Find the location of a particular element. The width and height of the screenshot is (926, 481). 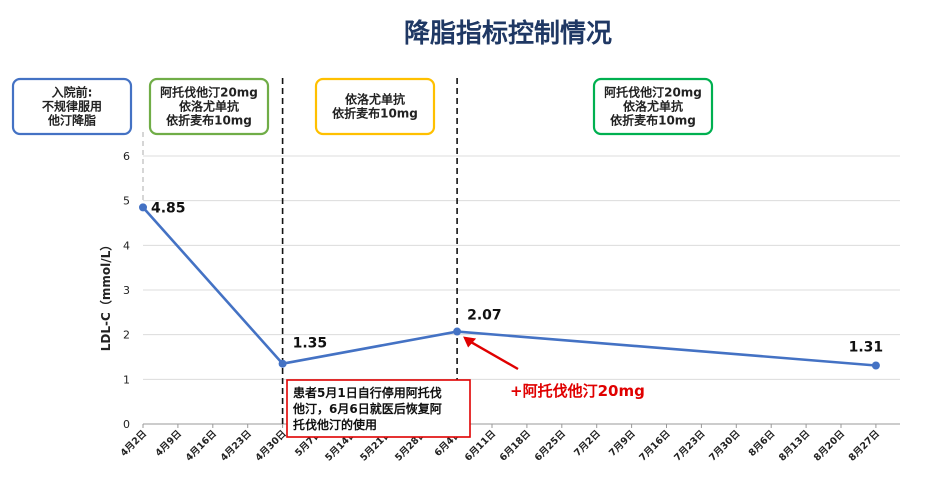

phase-box-line: 他汀降脂 is located at coordinates (71, 120).